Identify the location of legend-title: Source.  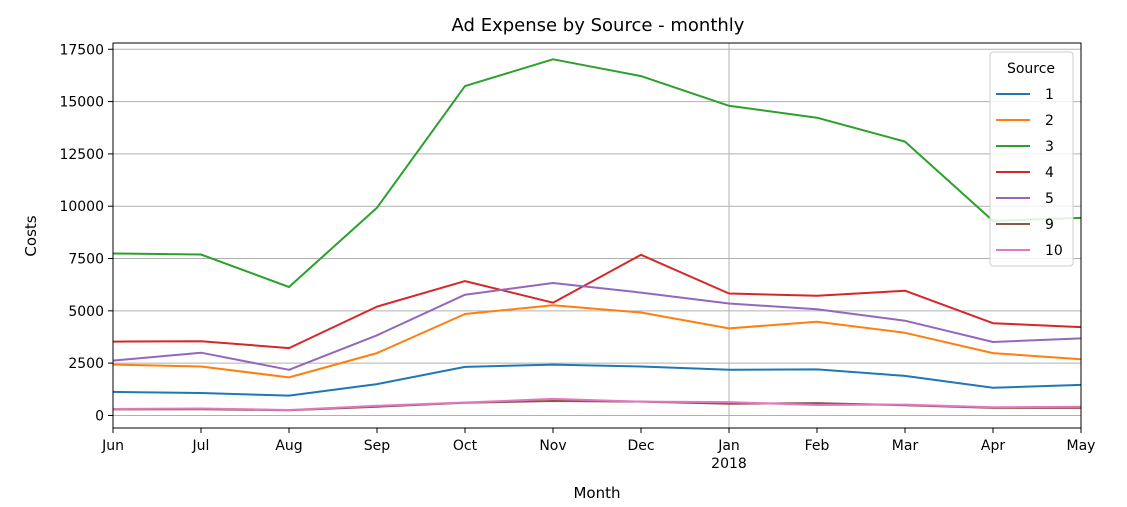
(1031, 69).